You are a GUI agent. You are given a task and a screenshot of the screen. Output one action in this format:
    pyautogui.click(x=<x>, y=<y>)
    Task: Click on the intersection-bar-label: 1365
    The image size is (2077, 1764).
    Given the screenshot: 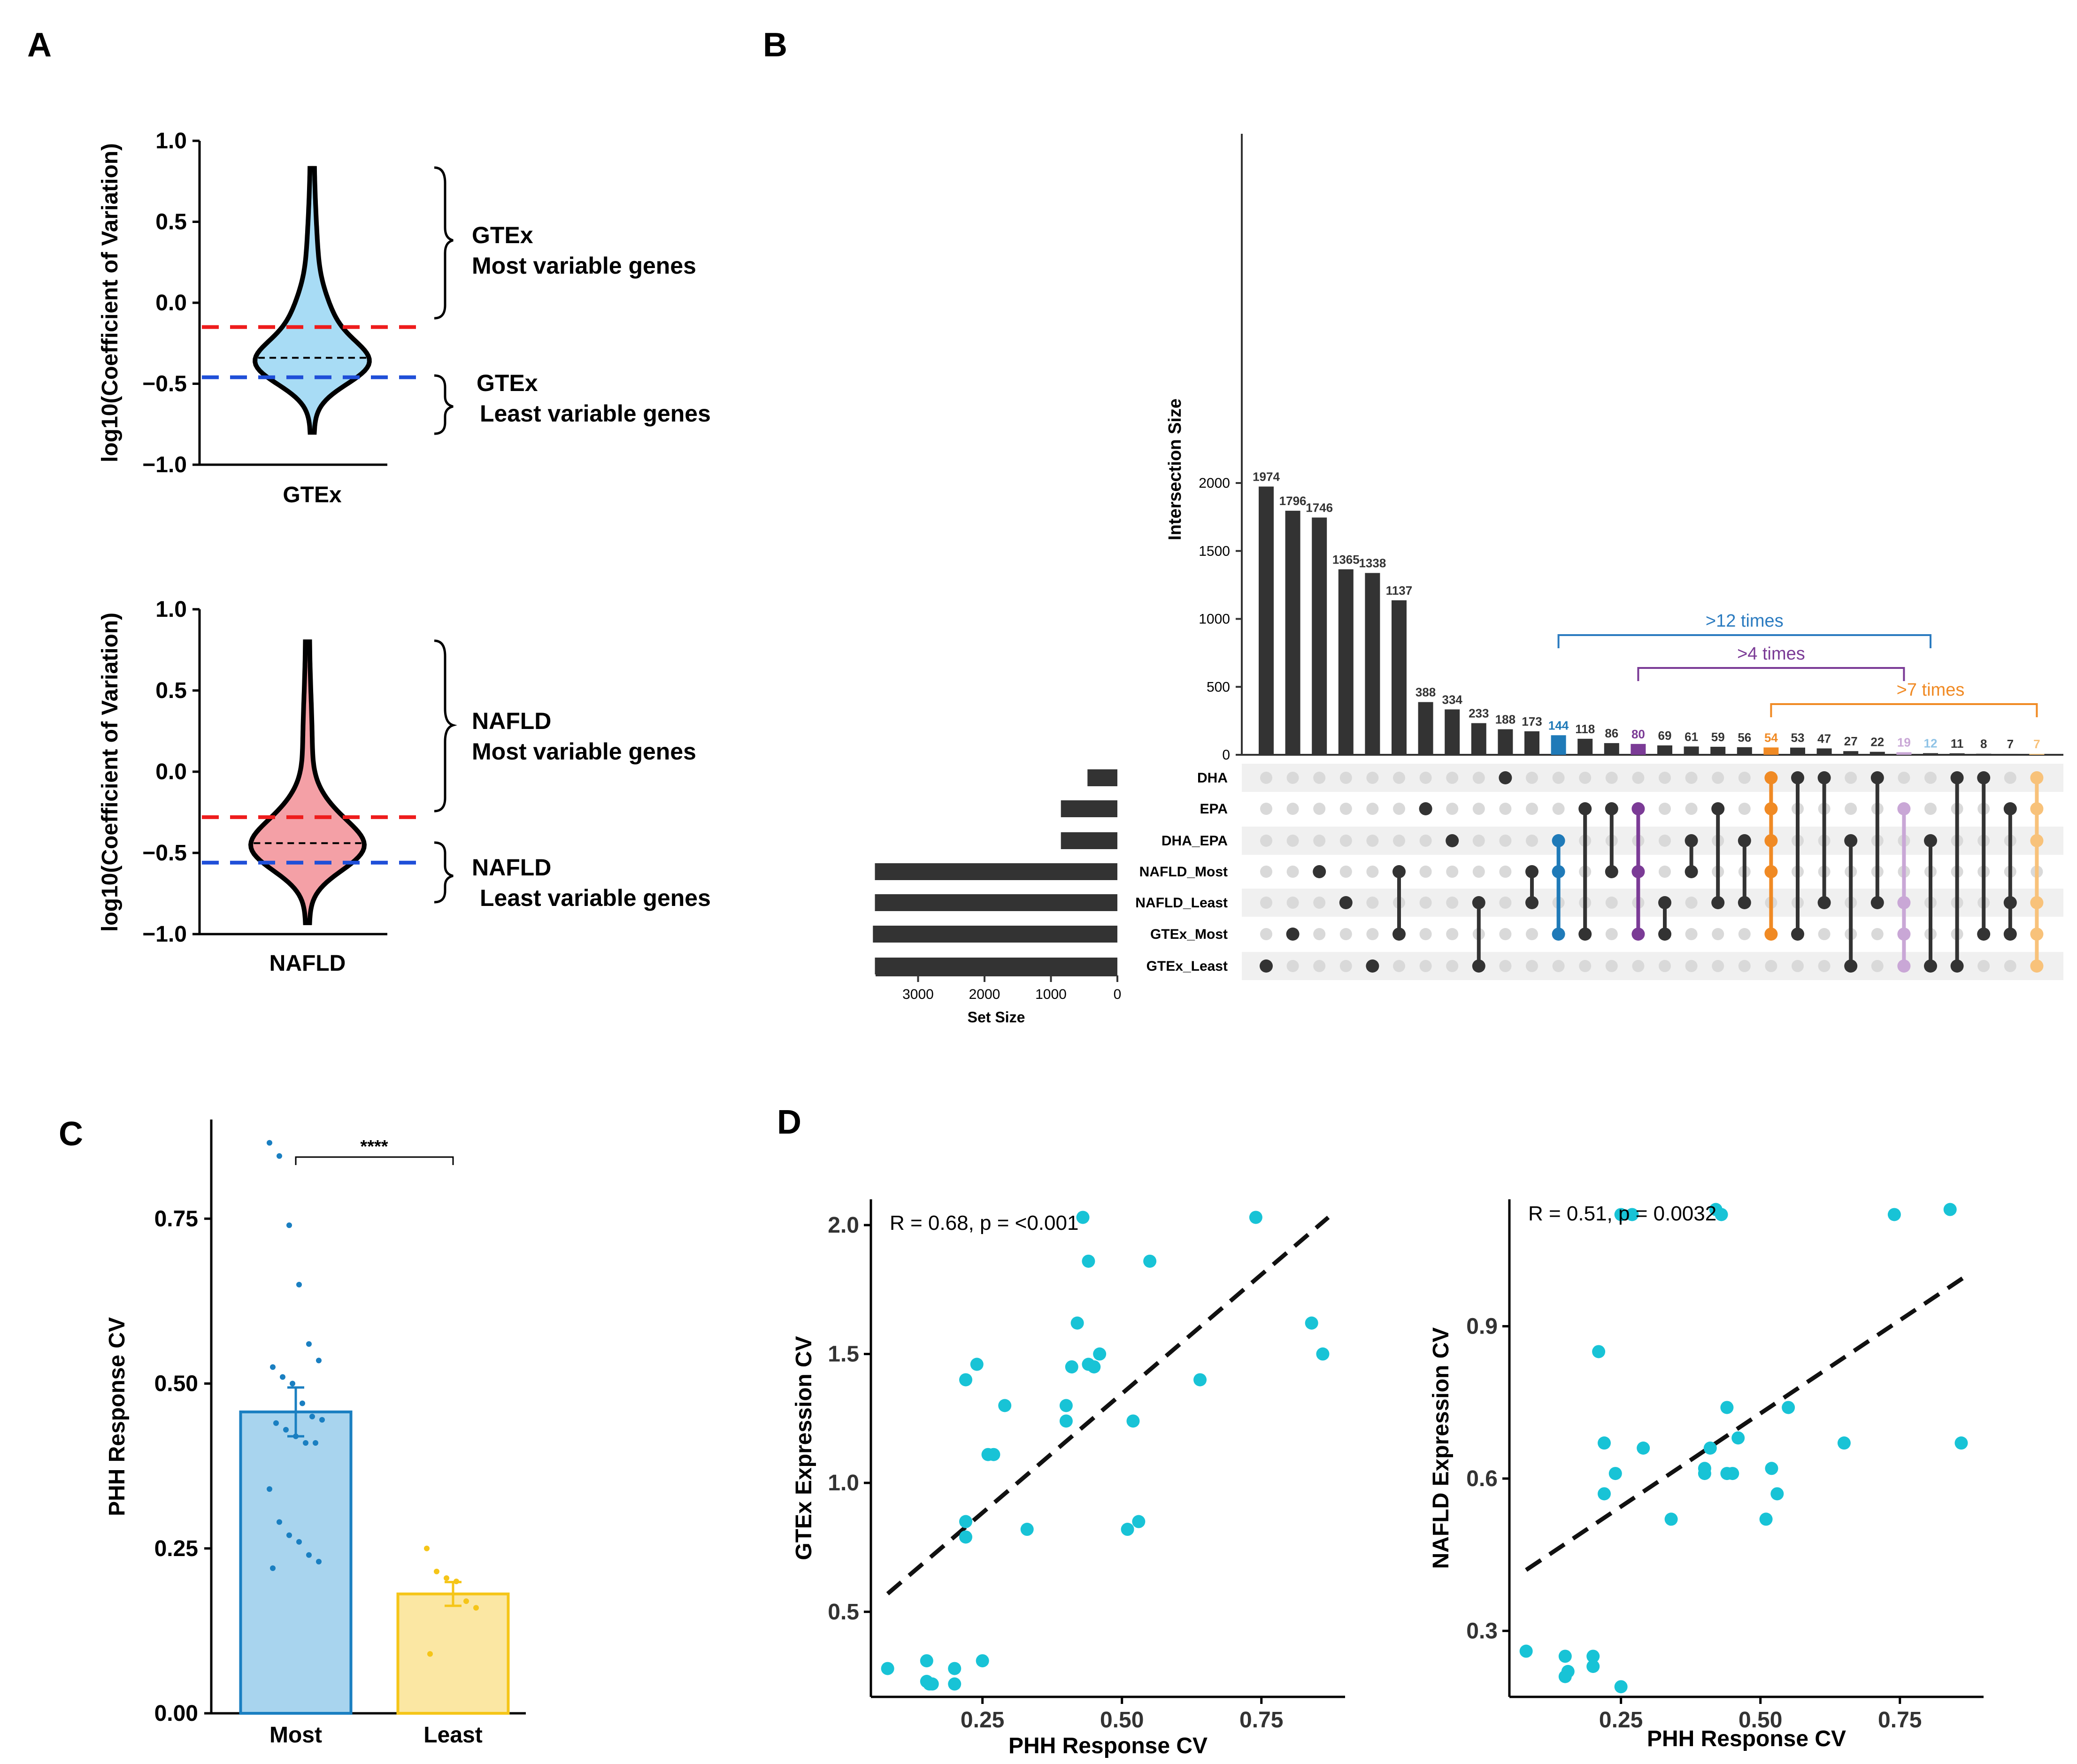 What is the action you would take?
    pyautogui.click(x=1346, y=560)
    